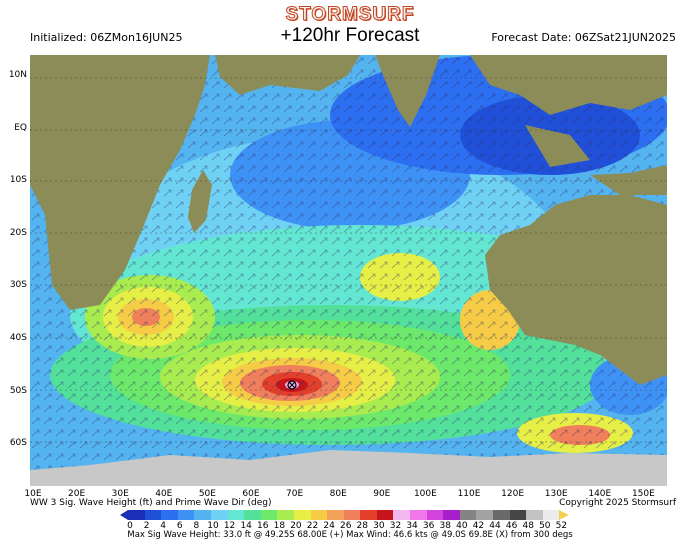 Image resolution: width=700 pixels, height=540 pixels. I want to click on stormsurf-logo: STORMSURF, so click(350, 15).